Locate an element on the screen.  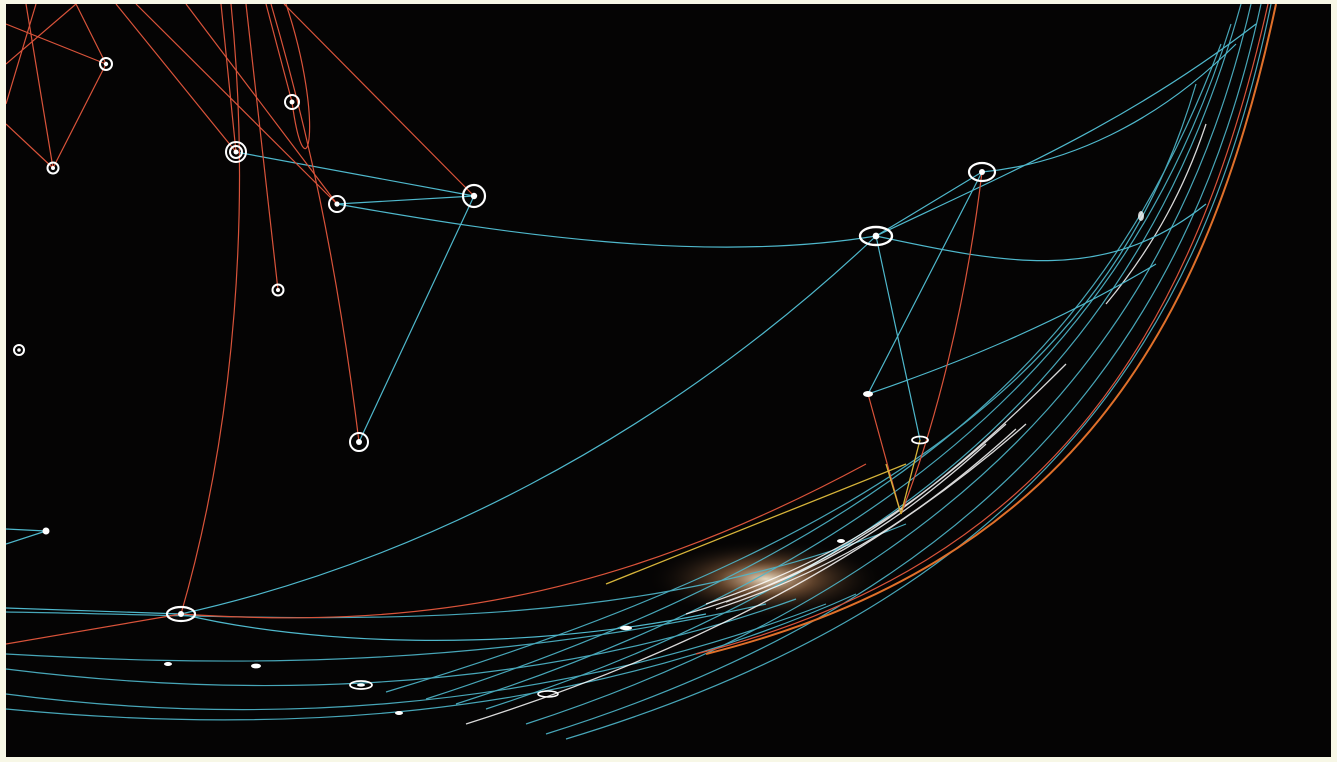
node-large is located at coordinates (236, 152).